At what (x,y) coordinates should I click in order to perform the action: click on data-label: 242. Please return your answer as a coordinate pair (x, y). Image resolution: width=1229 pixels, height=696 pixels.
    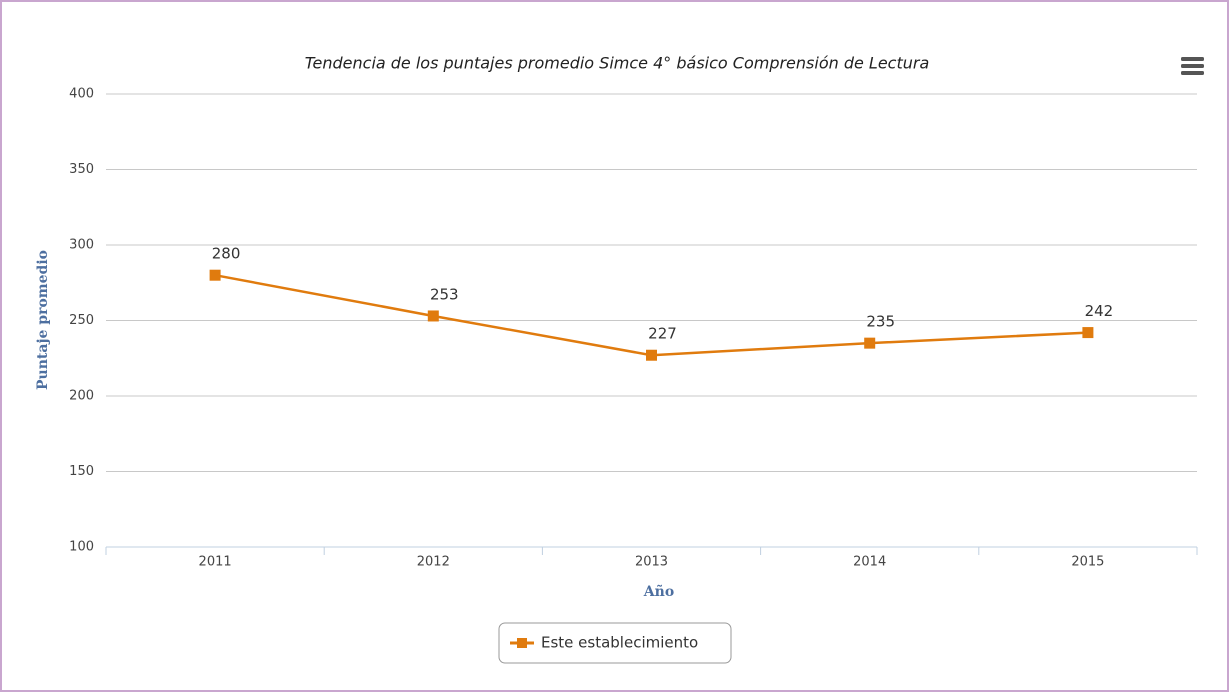
    Looking at the image, I should click on (1099, 311).